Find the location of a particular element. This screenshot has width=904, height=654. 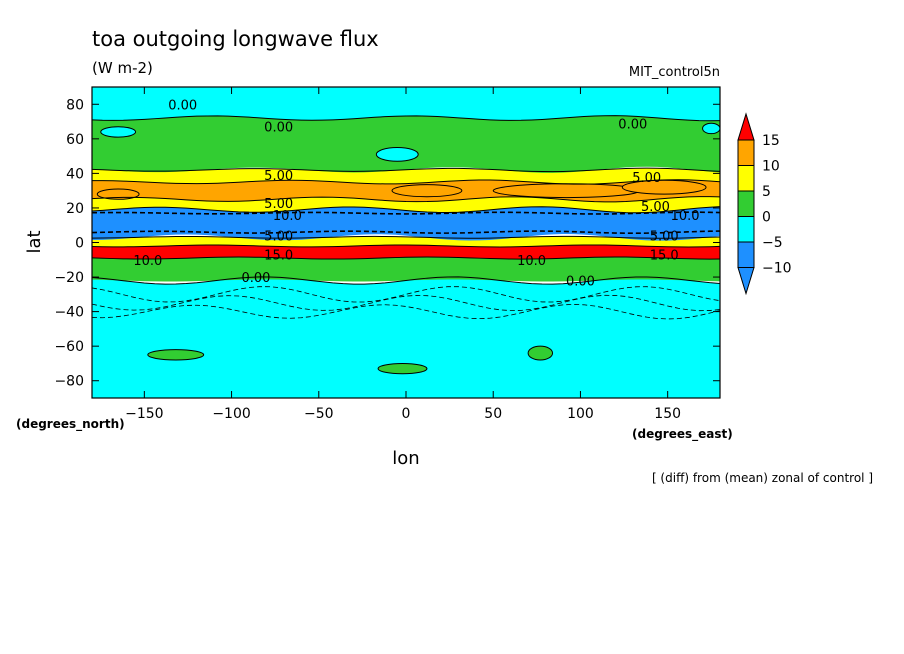

chart-units: (W m-2) is located at coordinates (122, 68).